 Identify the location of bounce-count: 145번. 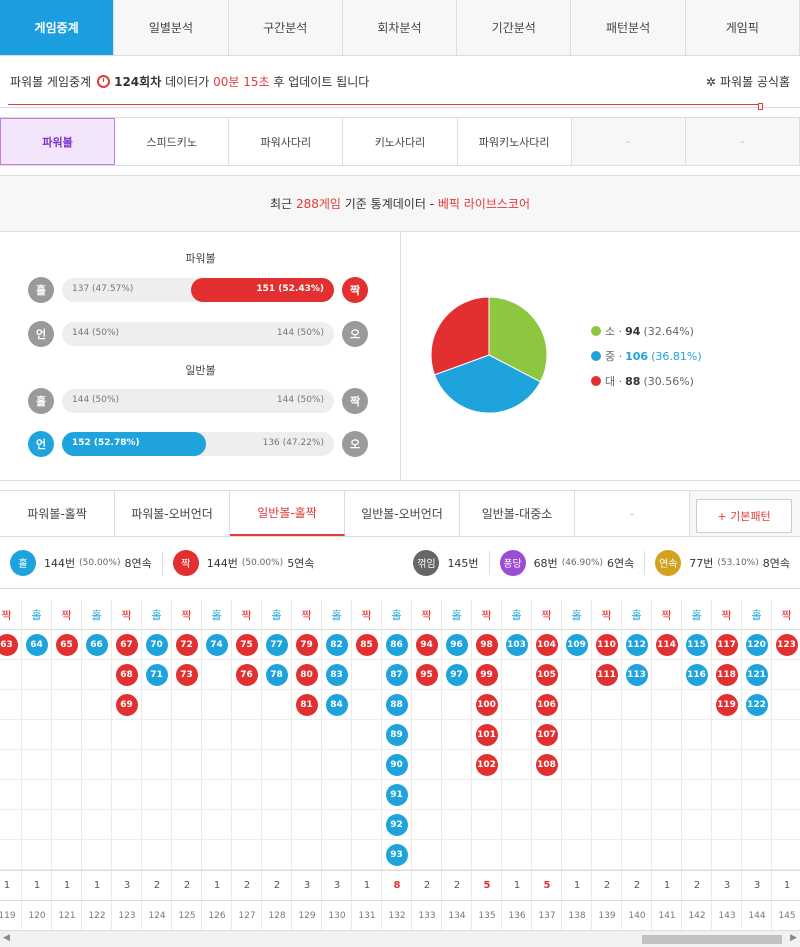
(463, 563).